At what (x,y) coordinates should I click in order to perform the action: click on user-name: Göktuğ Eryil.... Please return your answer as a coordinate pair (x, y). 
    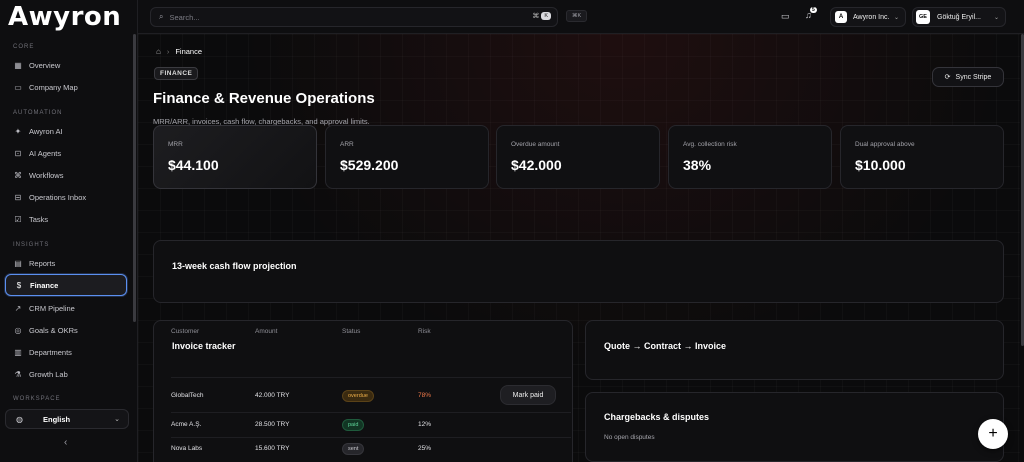
    Looking at the image, I should click on (959, 17).